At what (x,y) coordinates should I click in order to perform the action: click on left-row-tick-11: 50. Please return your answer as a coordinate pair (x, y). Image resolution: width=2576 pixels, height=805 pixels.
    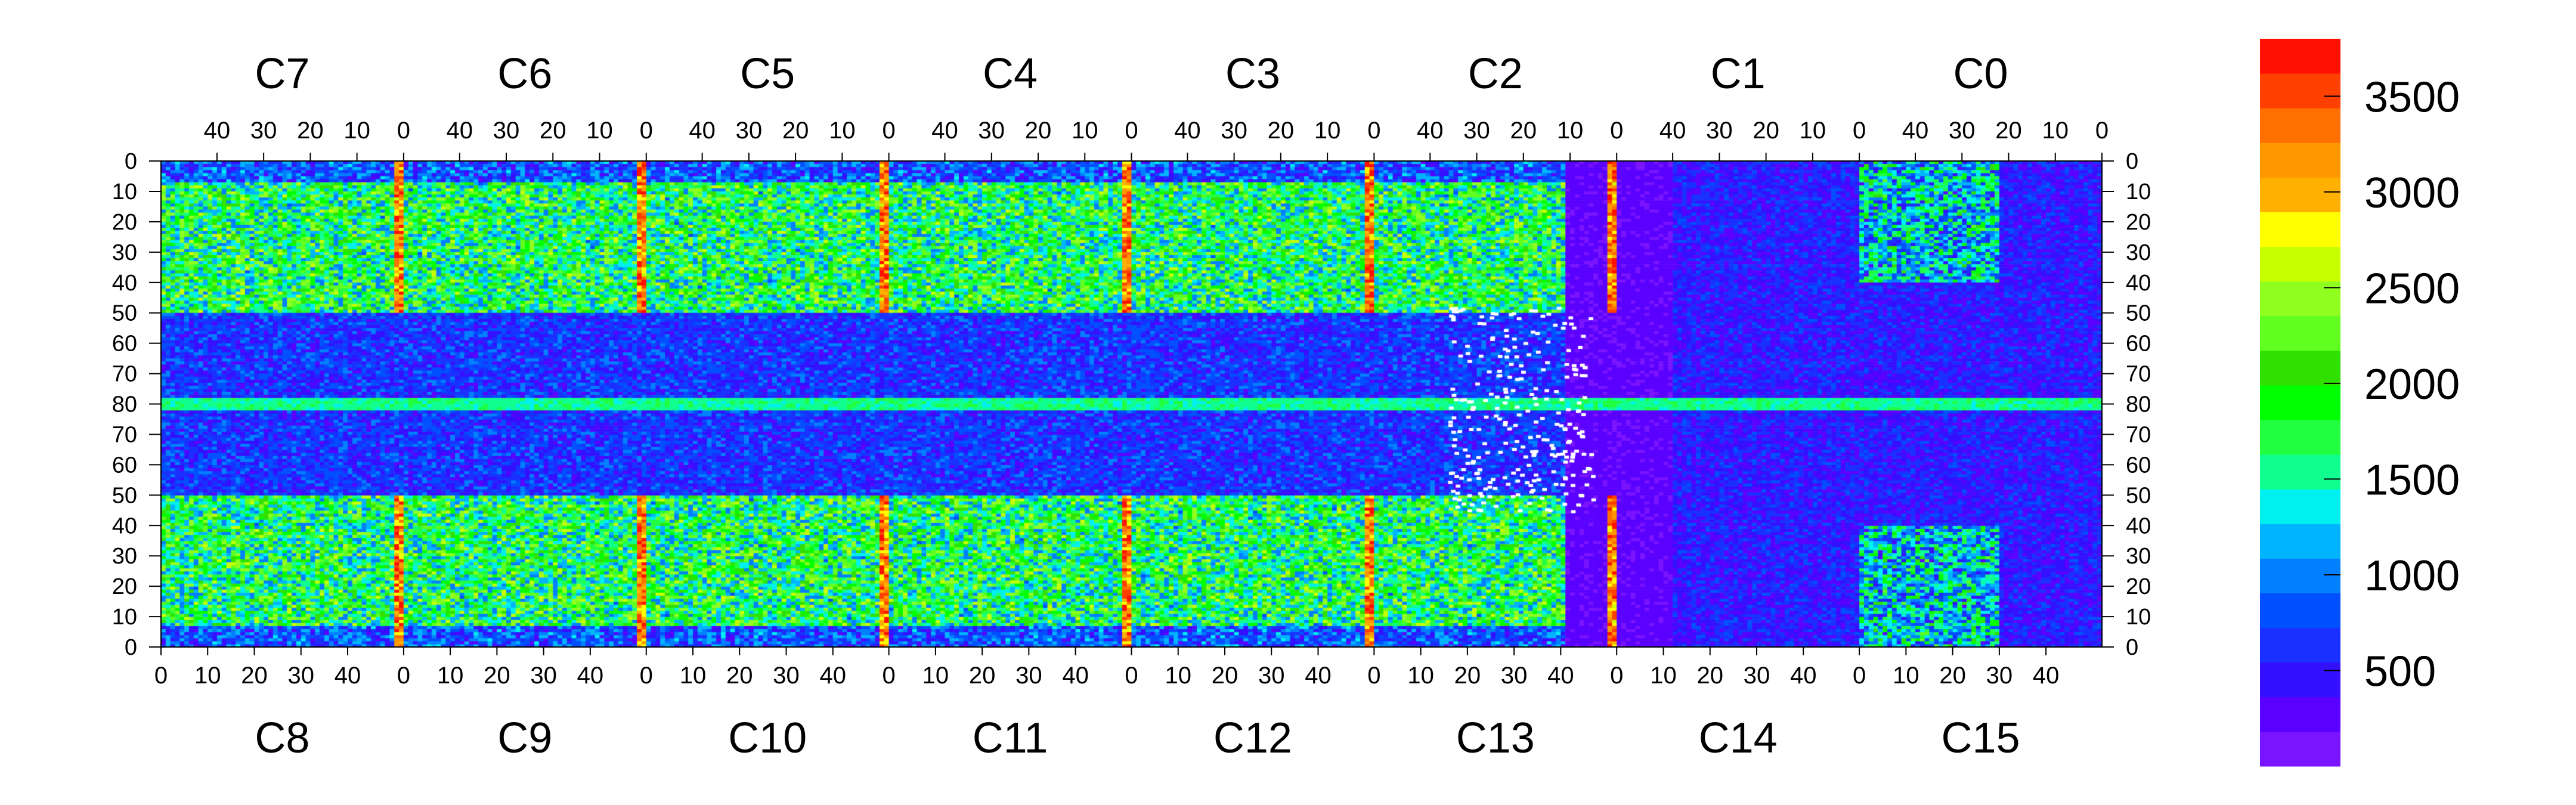
    Looking at the image, I should click on (124, 496).